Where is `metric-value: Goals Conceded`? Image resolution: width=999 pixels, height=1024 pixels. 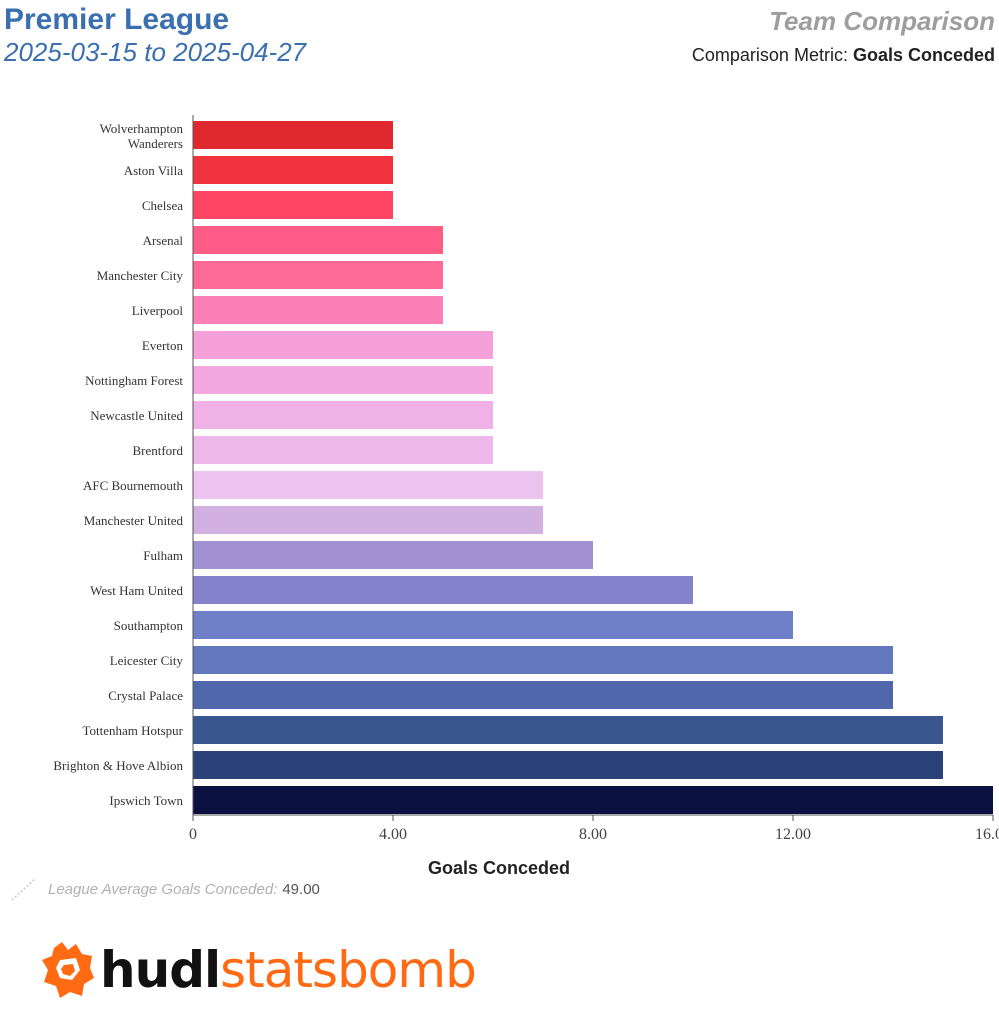
metric-value: Goals Conceded is located at coordinates (923, 55).